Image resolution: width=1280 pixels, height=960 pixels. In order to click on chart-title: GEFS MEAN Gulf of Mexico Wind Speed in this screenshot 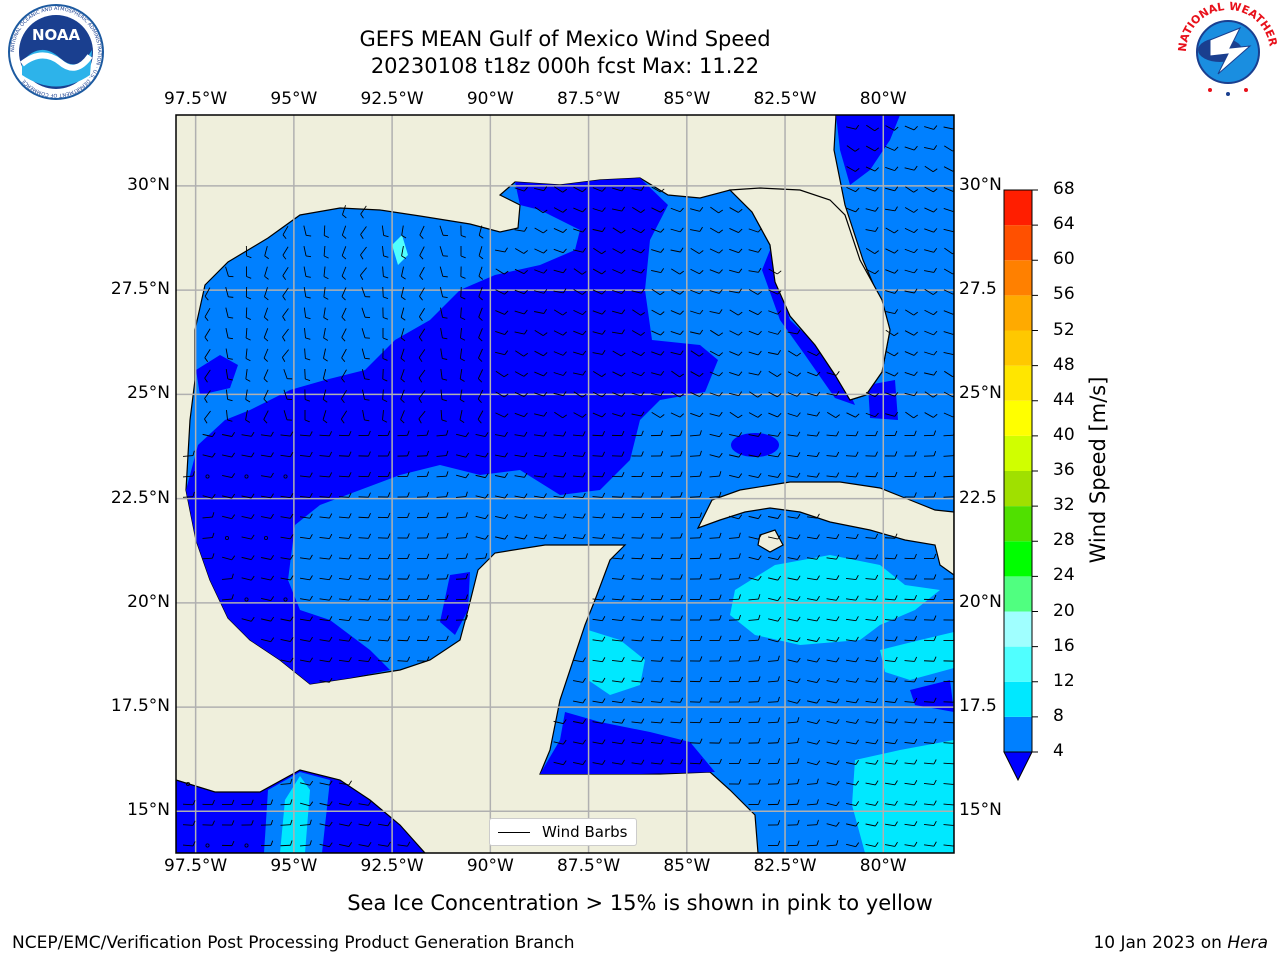, I will do `click(565, 39)`.